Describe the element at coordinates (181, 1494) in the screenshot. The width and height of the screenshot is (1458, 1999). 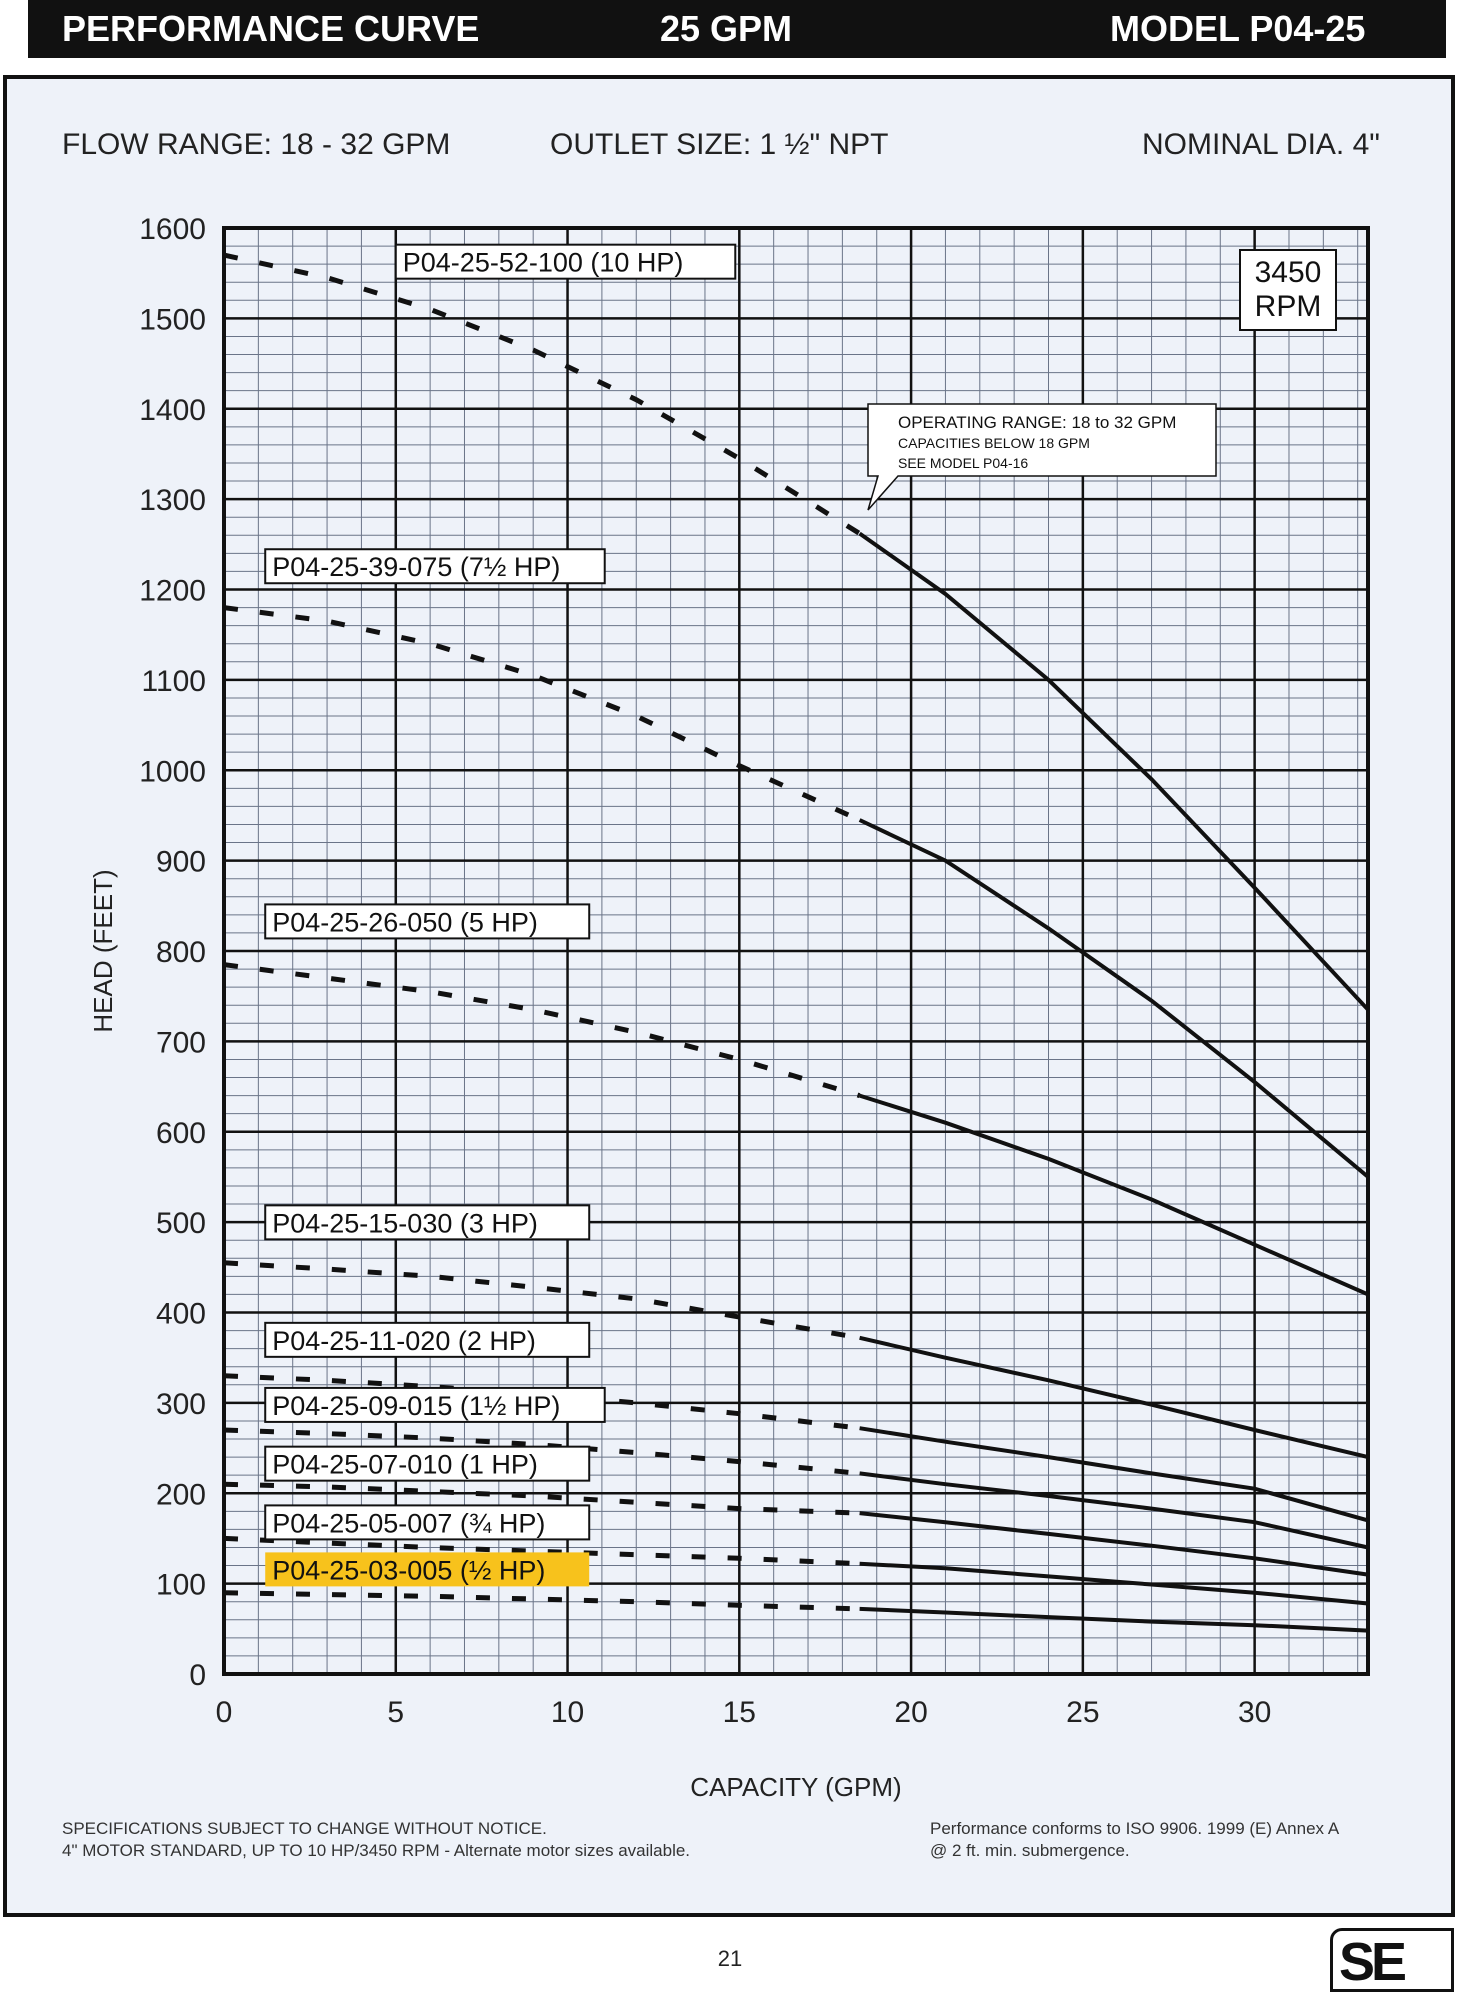
I see `y-tick-label: 200` at that location.